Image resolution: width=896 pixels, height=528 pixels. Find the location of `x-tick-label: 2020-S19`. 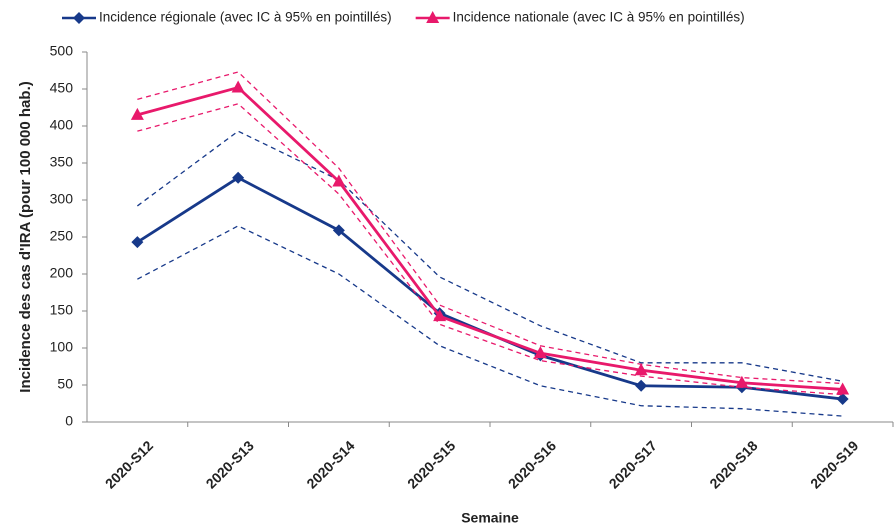

x-tick-label: 2020-S19 is located at coordinates (834, 464).